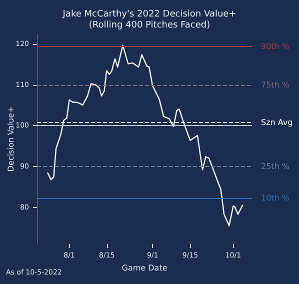  I want to click on x-axis-title: Game Date, so click(145, 267).